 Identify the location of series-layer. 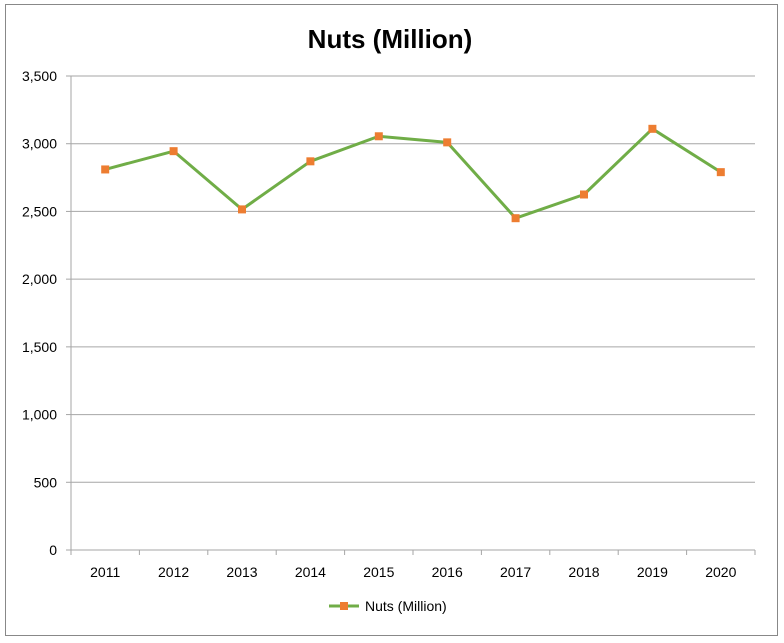
(413, 173).